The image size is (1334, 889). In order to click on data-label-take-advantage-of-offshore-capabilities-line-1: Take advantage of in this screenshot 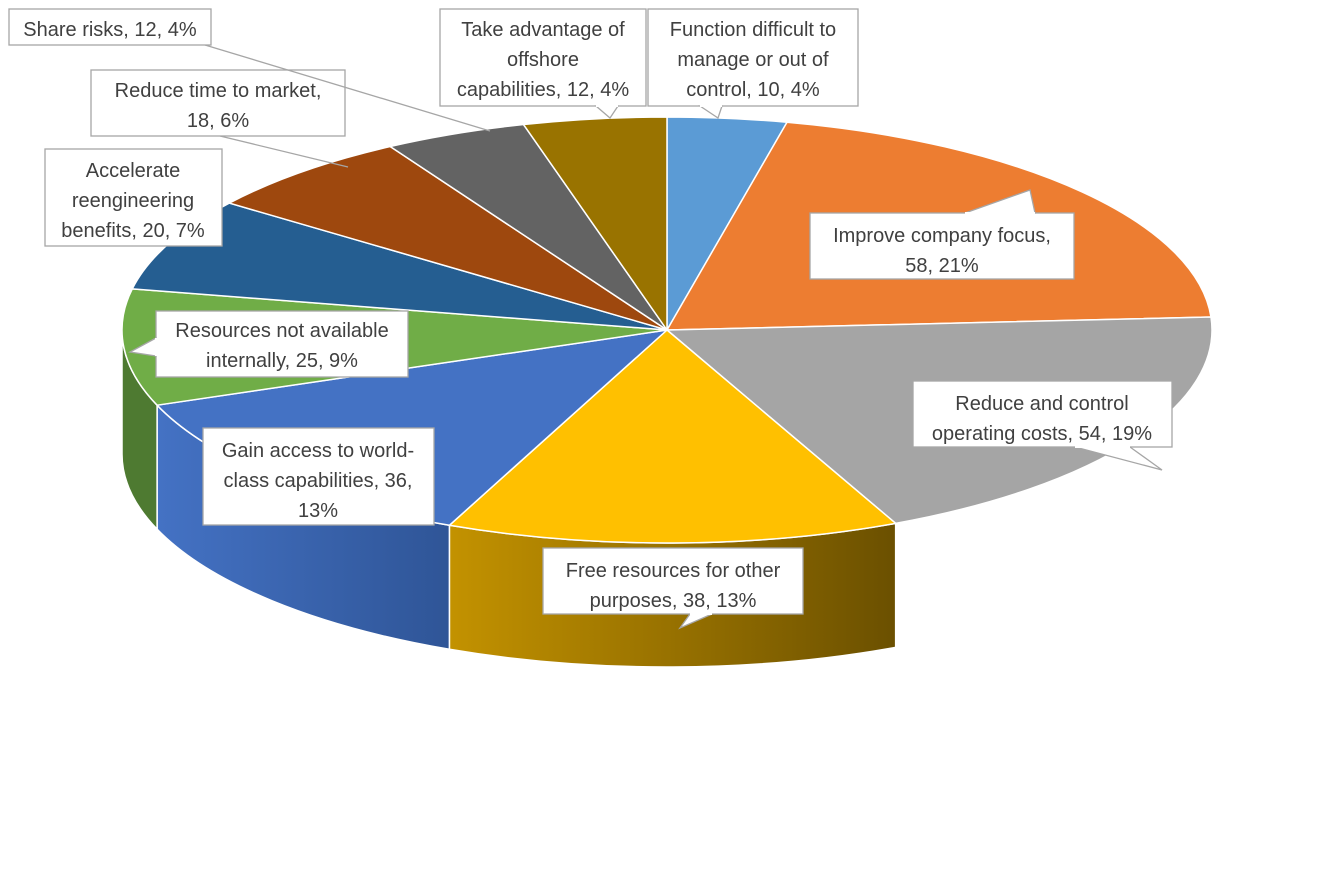, I will do `click(543, 30)`.